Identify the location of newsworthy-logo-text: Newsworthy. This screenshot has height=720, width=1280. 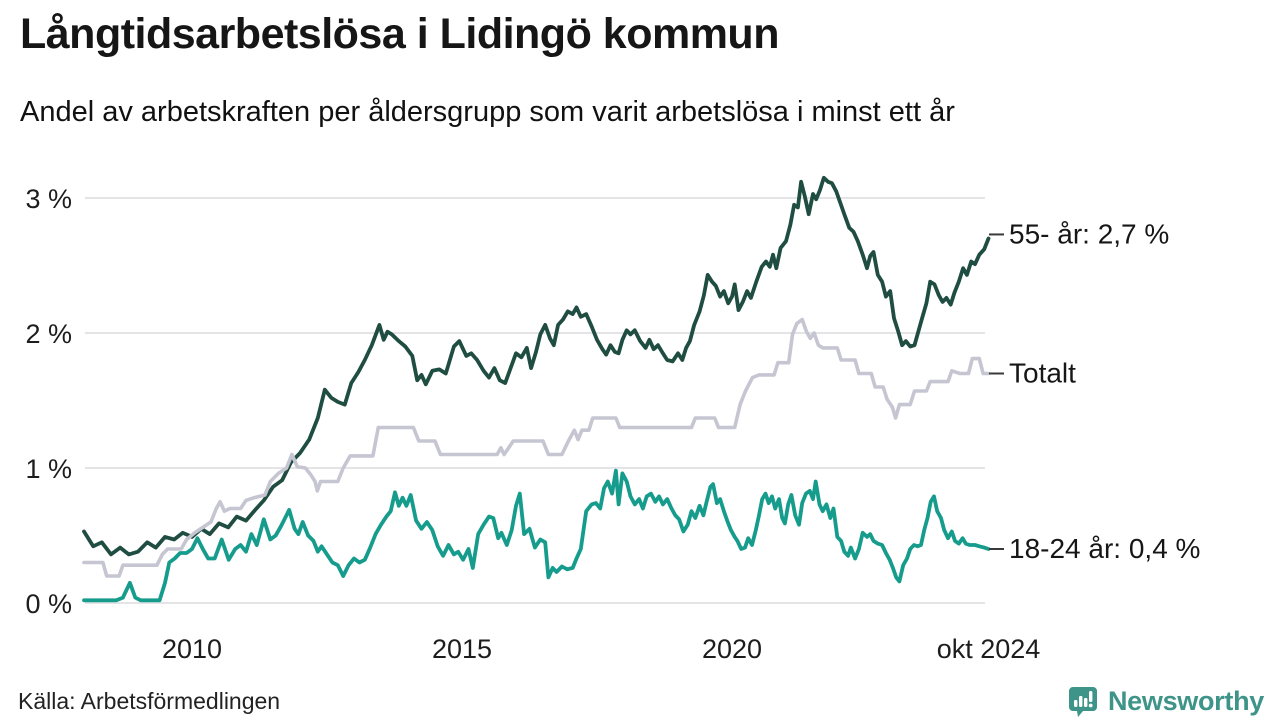
(1185, 700).